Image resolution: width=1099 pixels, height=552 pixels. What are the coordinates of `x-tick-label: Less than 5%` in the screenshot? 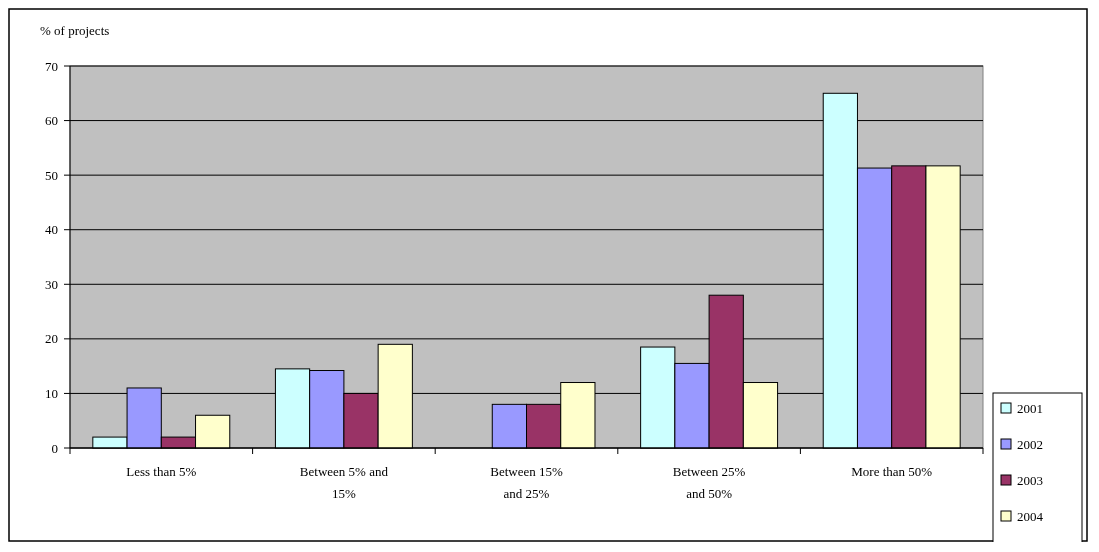 It's located at (161, 471).